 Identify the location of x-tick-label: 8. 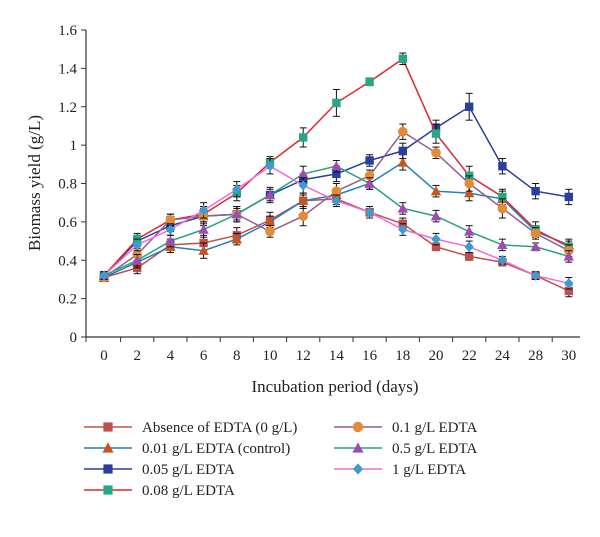
(237, 356).